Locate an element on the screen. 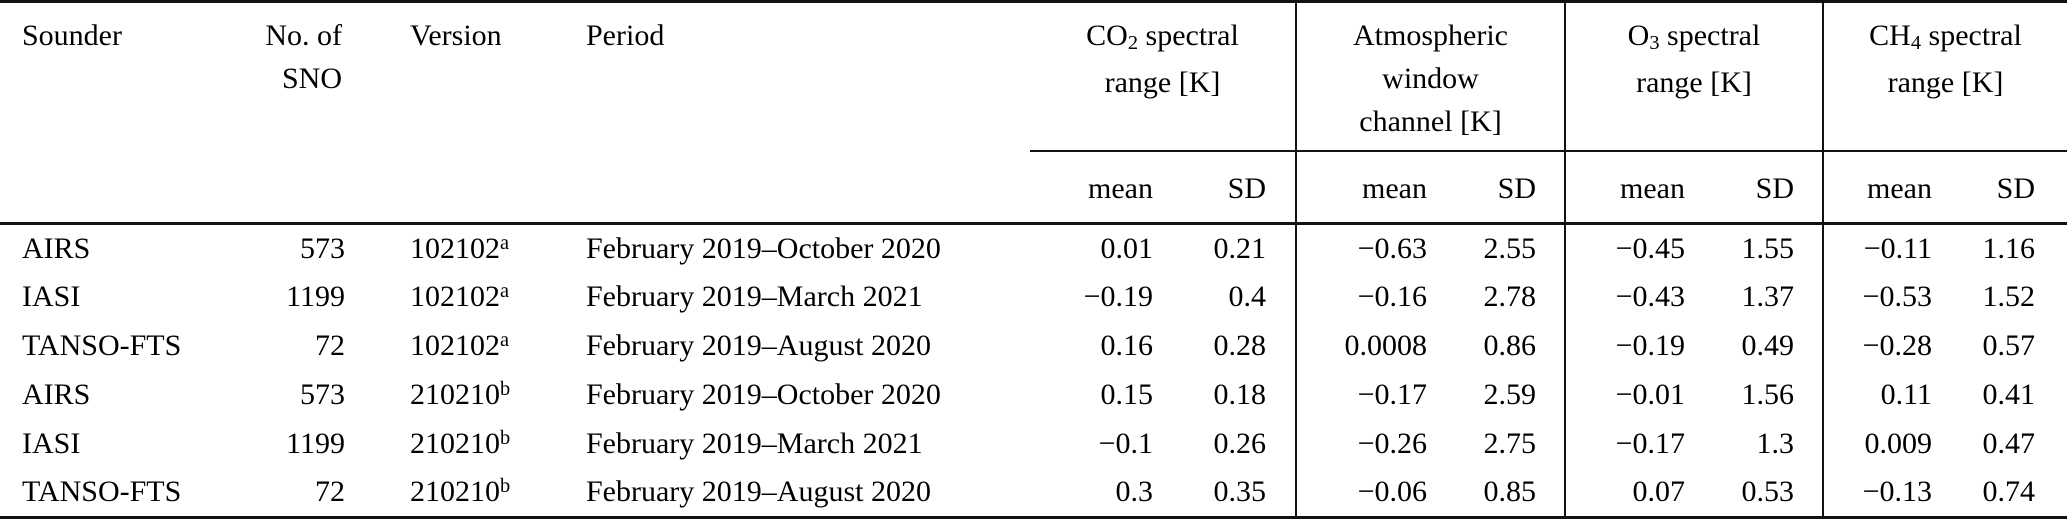  cell-sno-count: 573 is located at coordinates (272, 247).